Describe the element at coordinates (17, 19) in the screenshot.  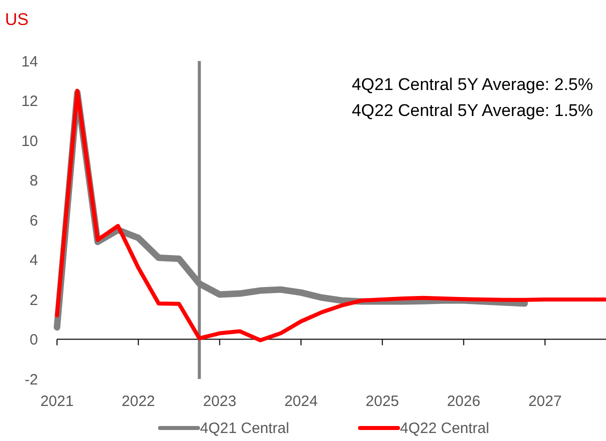
I see `chart-title: US` at that location.